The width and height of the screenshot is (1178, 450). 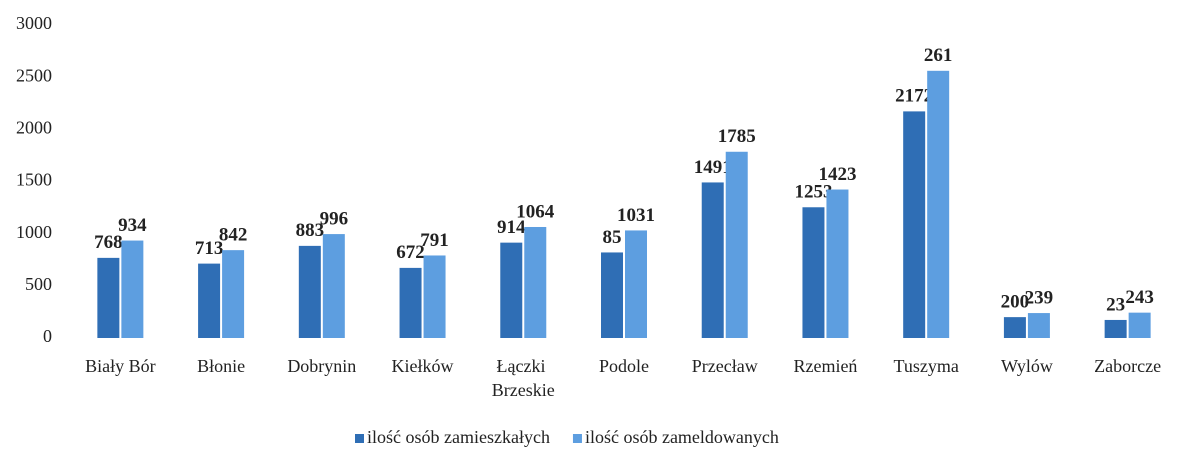 I want to click on legend-label: ilość osób zamieszkałych, so click(x=458, y=437).